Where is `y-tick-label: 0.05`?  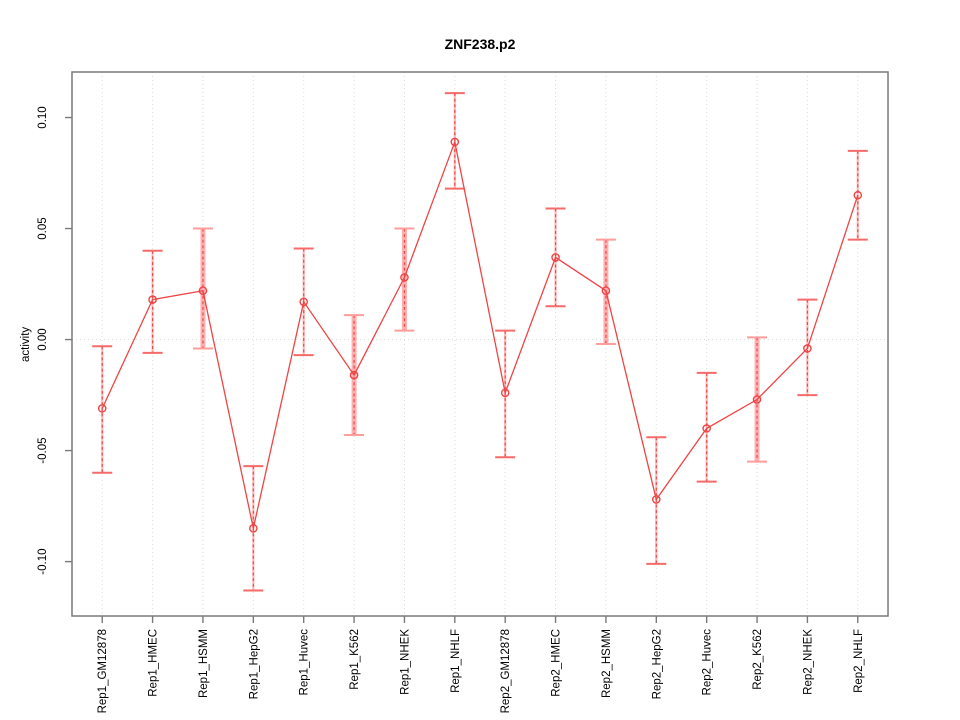
y-tick-label: 0.05 is located at coordinates (43, 228).